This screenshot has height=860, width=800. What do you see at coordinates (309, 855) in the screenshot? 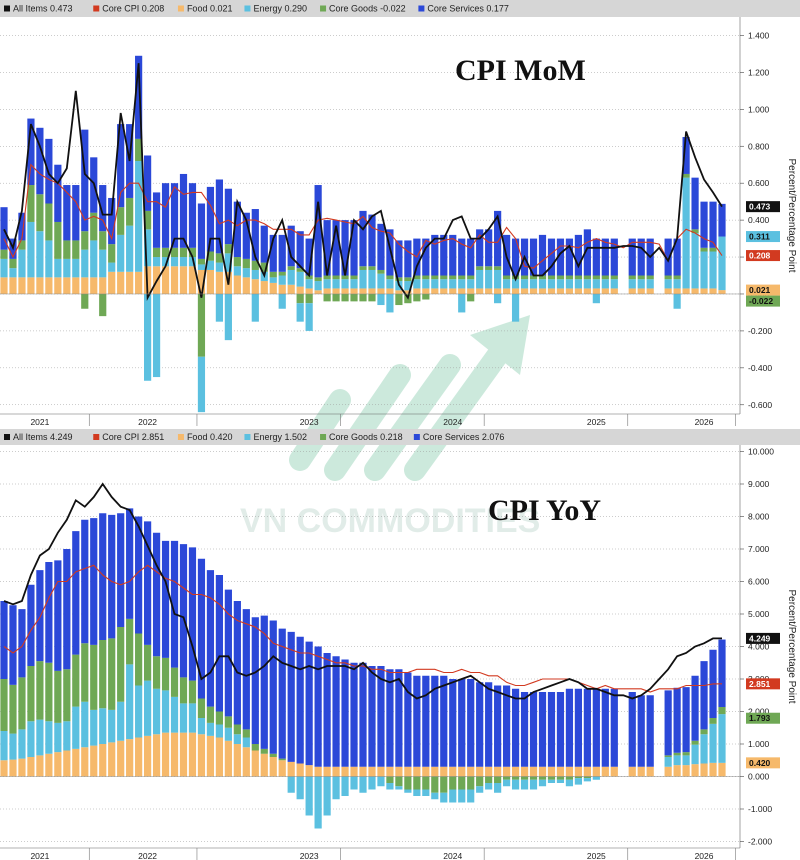
I see `x-tick-label: 2023` at bounding box center [309, 855].